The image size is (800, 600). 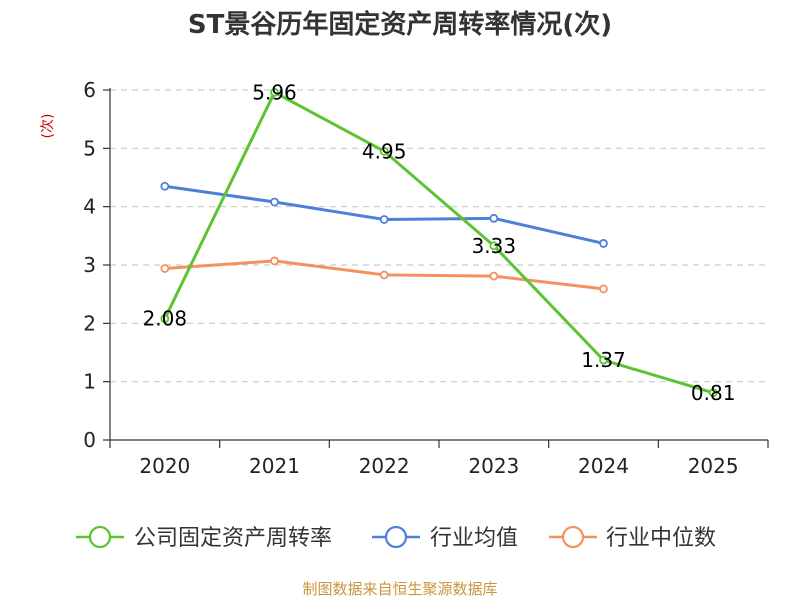 What do you see at coordinates (400, 24) in the screenshot?
I see `chart-title: ST景谷历年固定资产周转率情况(次)` at bounding box center [400, 24].